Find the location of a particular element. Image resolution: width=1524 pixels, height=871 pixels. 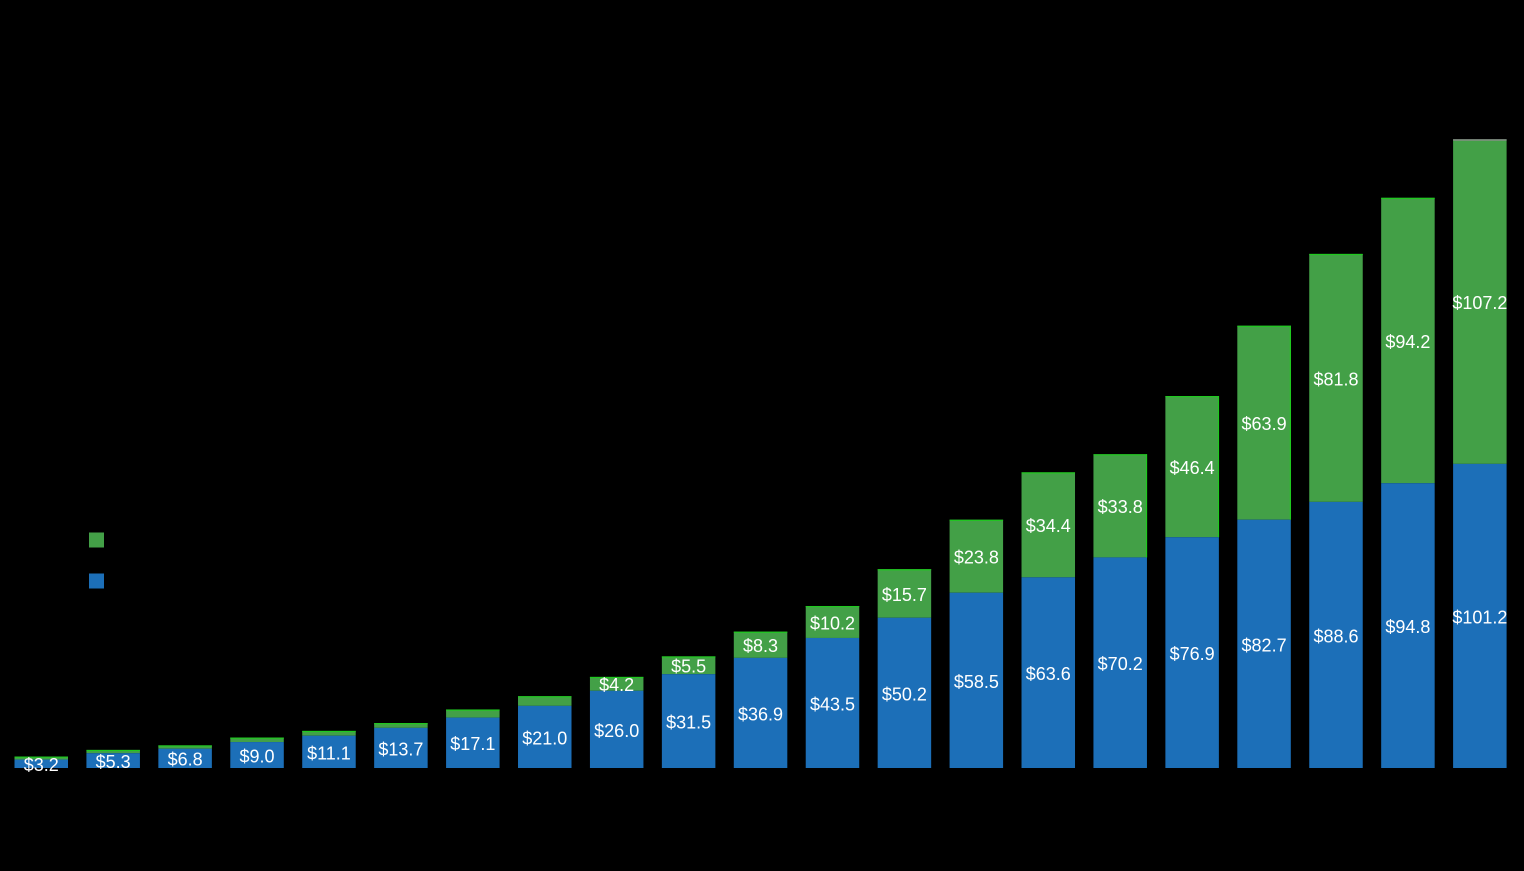

svg-text: $8.3 is located at coordinates (760, 646).